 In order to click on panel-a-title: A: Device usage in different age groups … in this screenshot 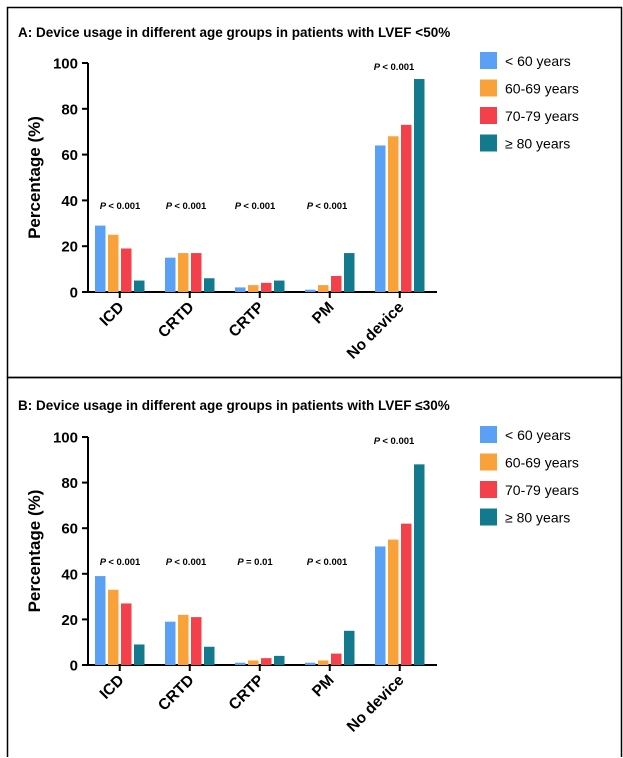, I will do `click(234, 32)`.